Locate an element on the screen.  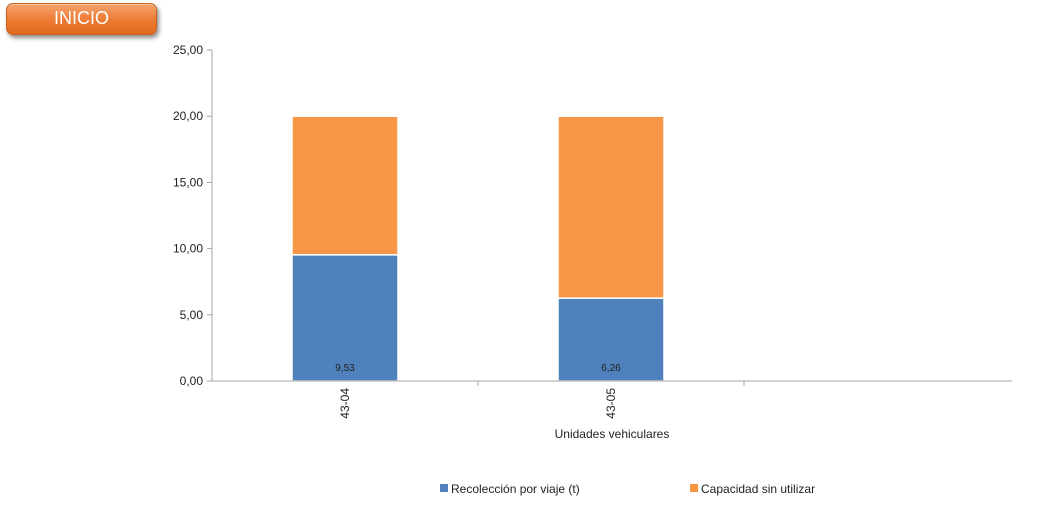
legend-label: Recolección por viaje (t) is located at coordinates (515, 489).